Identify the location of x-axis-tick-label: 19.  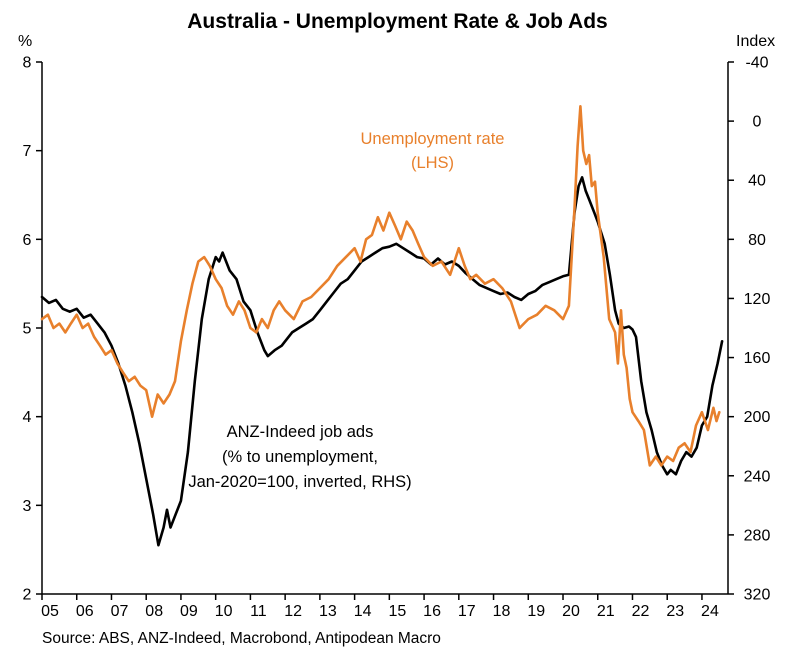
(536, 611).